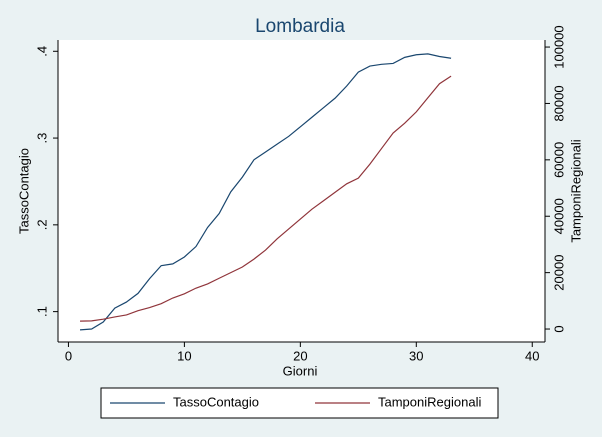  I want to click on y2-tick-label: 80000, so click(558, 103).